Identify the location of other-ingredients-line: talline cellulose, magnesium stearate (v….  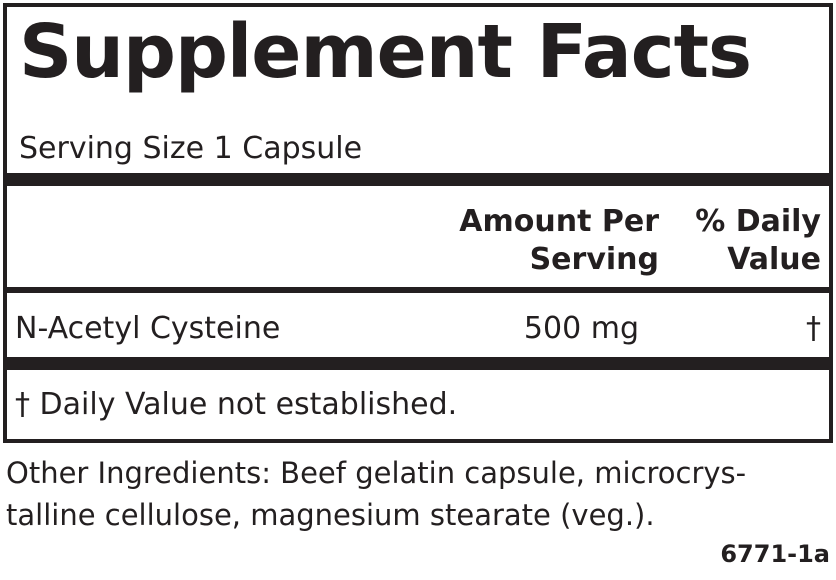
(330, 515).